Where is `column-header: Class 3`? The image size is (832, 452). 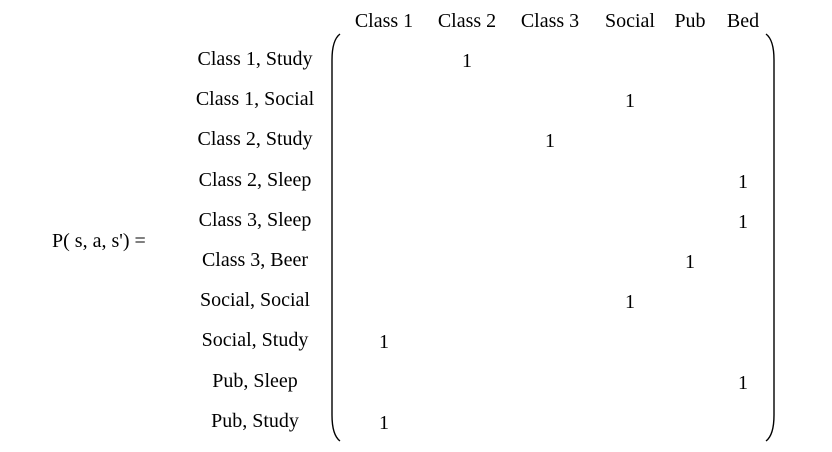
column-header: Class 3 is located at coordinates (550, 21).